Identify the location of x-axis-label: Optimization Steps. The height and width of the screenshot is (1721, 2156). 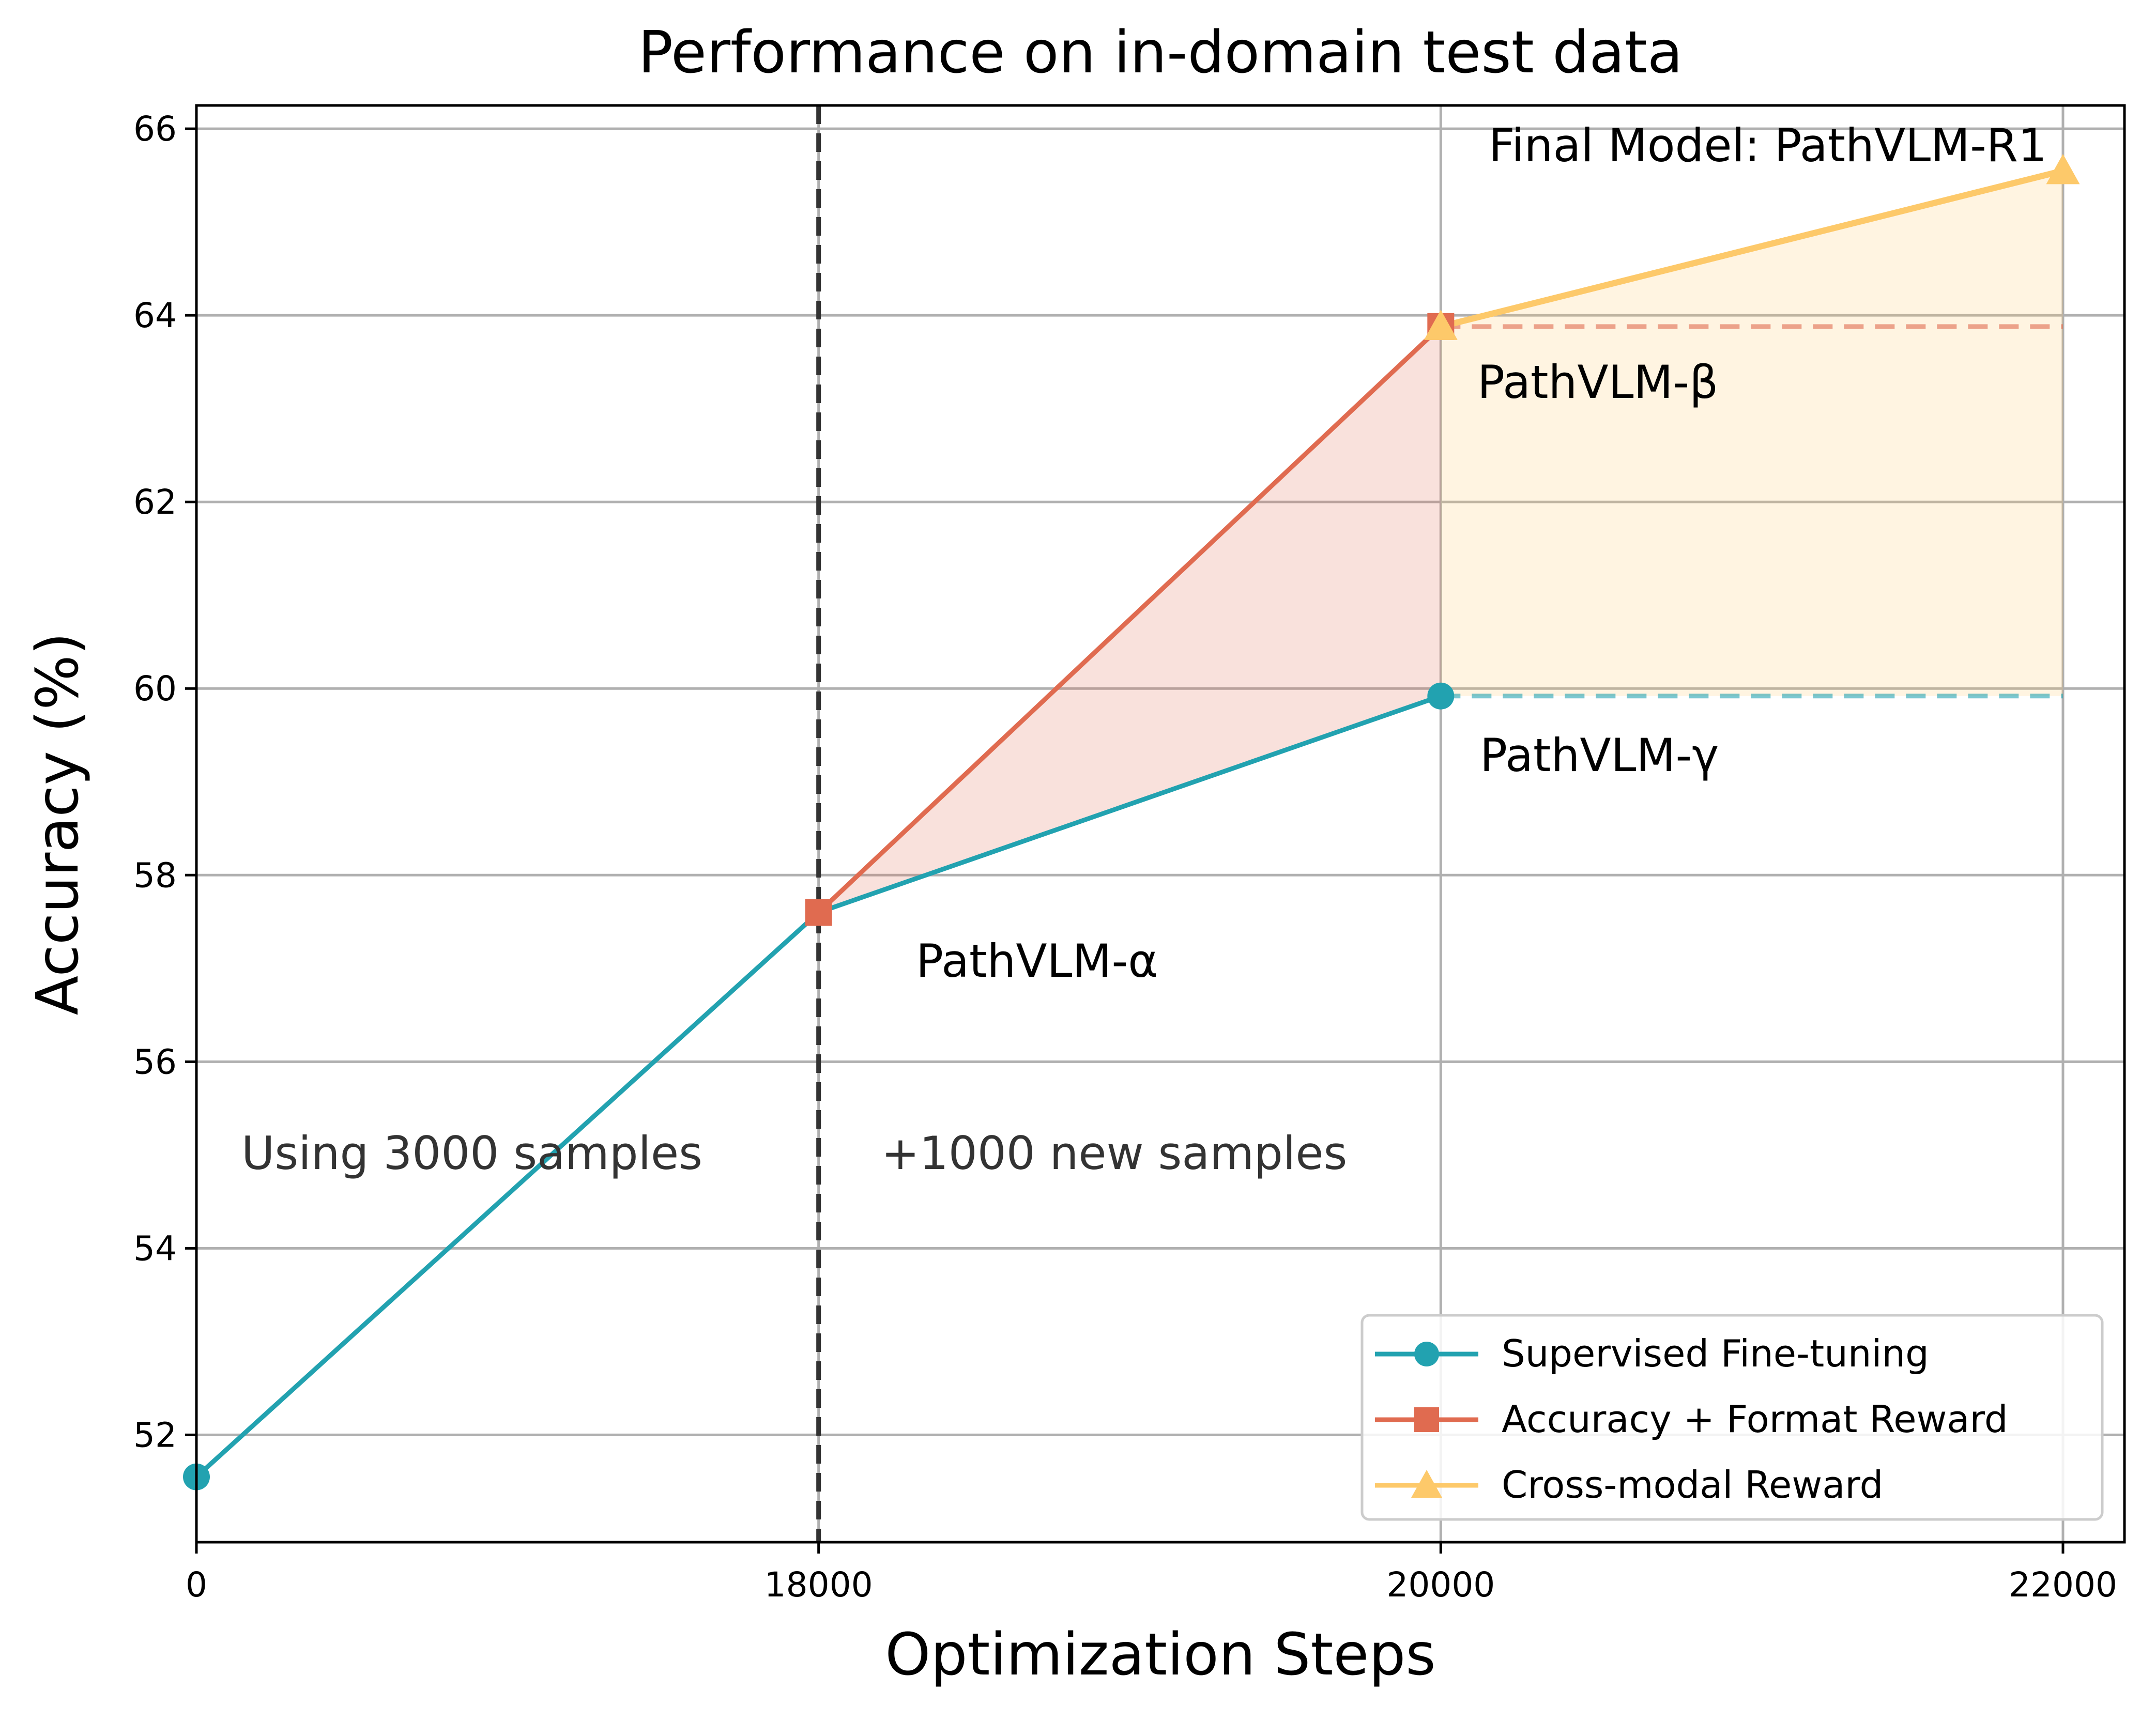
(1160, 1654).